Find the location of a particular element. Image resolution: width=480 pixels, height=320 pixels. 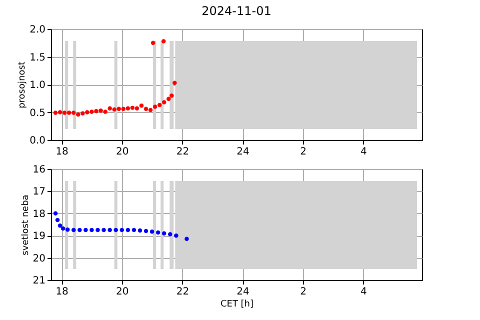

y-tick-label: 0.5 is located at coordinates (38, 113).